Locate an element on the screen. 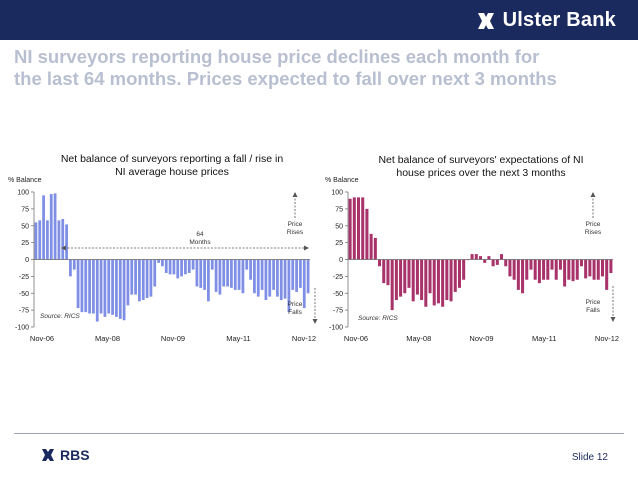 The image size is (638, 479). right-y-tick-label: 25 is located at coordinates (339, 243).